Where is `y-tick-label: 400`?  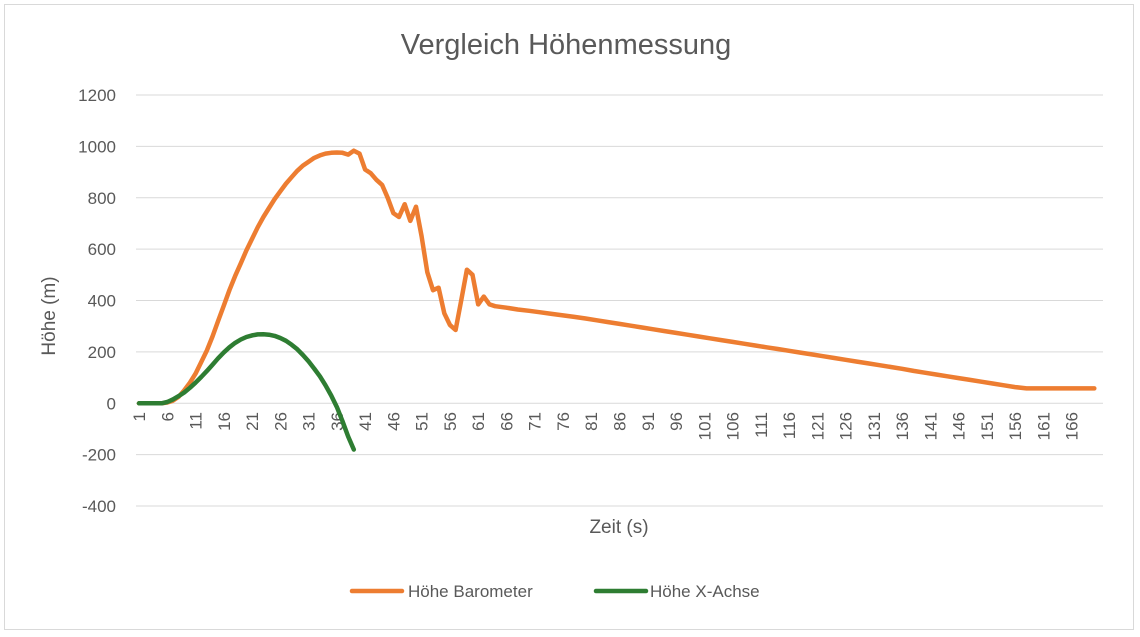 y-tick-label: 400 is located at coordinates (102, 301).